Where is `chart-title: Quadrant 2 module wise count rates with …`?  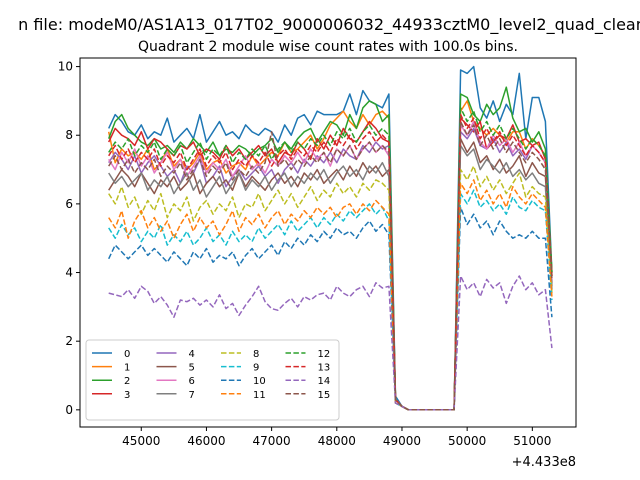
chart-title: Quadrant 2 module wise count rates with … is located at coordinates (328, 47).